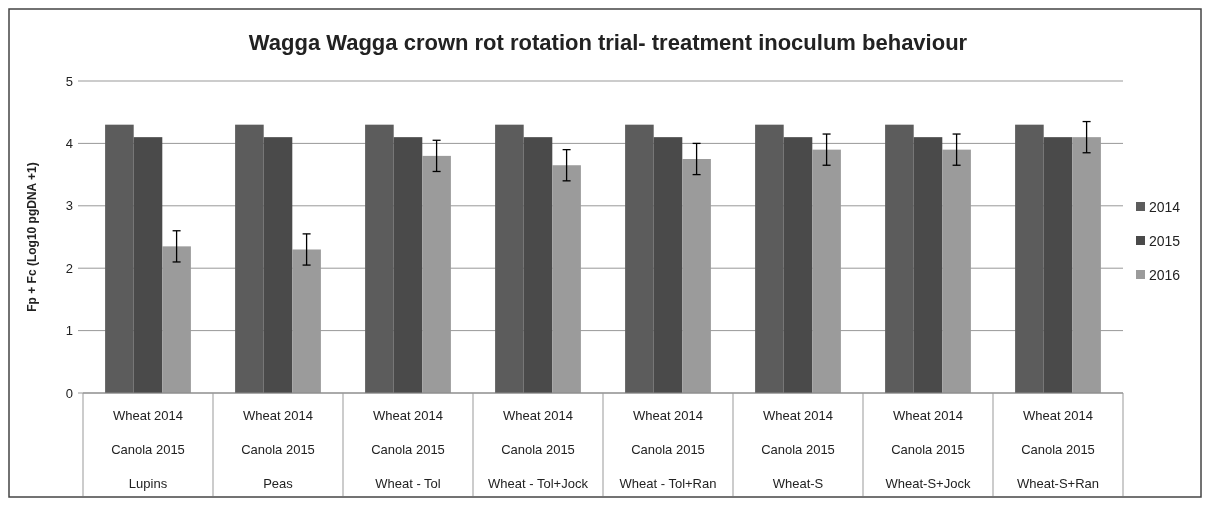 The image size is (1210, 506). Describe the element at coordinates (69, 81) in the screenshot. I see `y-tick-label: 5` at that location.